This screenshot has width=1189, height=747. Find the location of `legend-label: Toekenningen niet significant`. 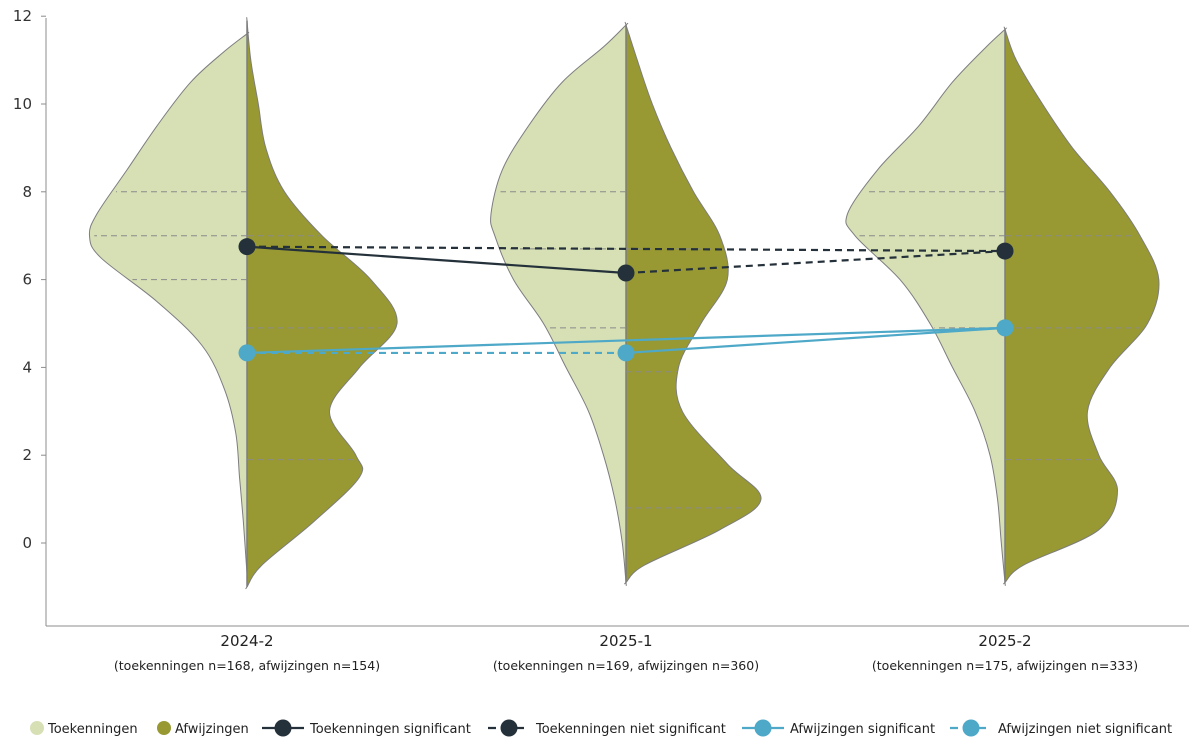

legend-label: Toekenningen niet significant is located at coordinates (630, 729).